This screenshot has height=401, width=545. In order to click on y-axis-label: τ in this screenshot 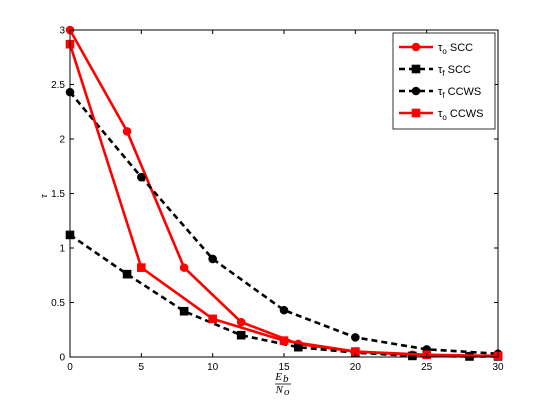, I will do `click(44, 195)`.